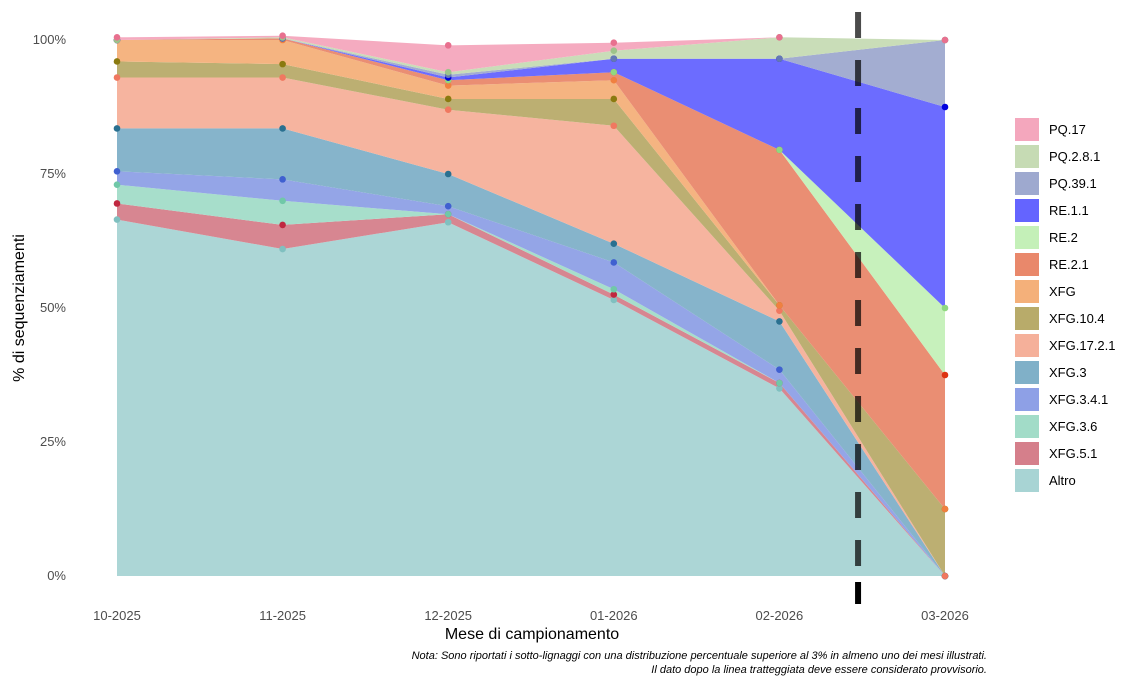  What do you see at coordinates (614, 99) in the screenshot?
I see `point-xfg-10-4-01-2026` at bounding box center [614, 99].